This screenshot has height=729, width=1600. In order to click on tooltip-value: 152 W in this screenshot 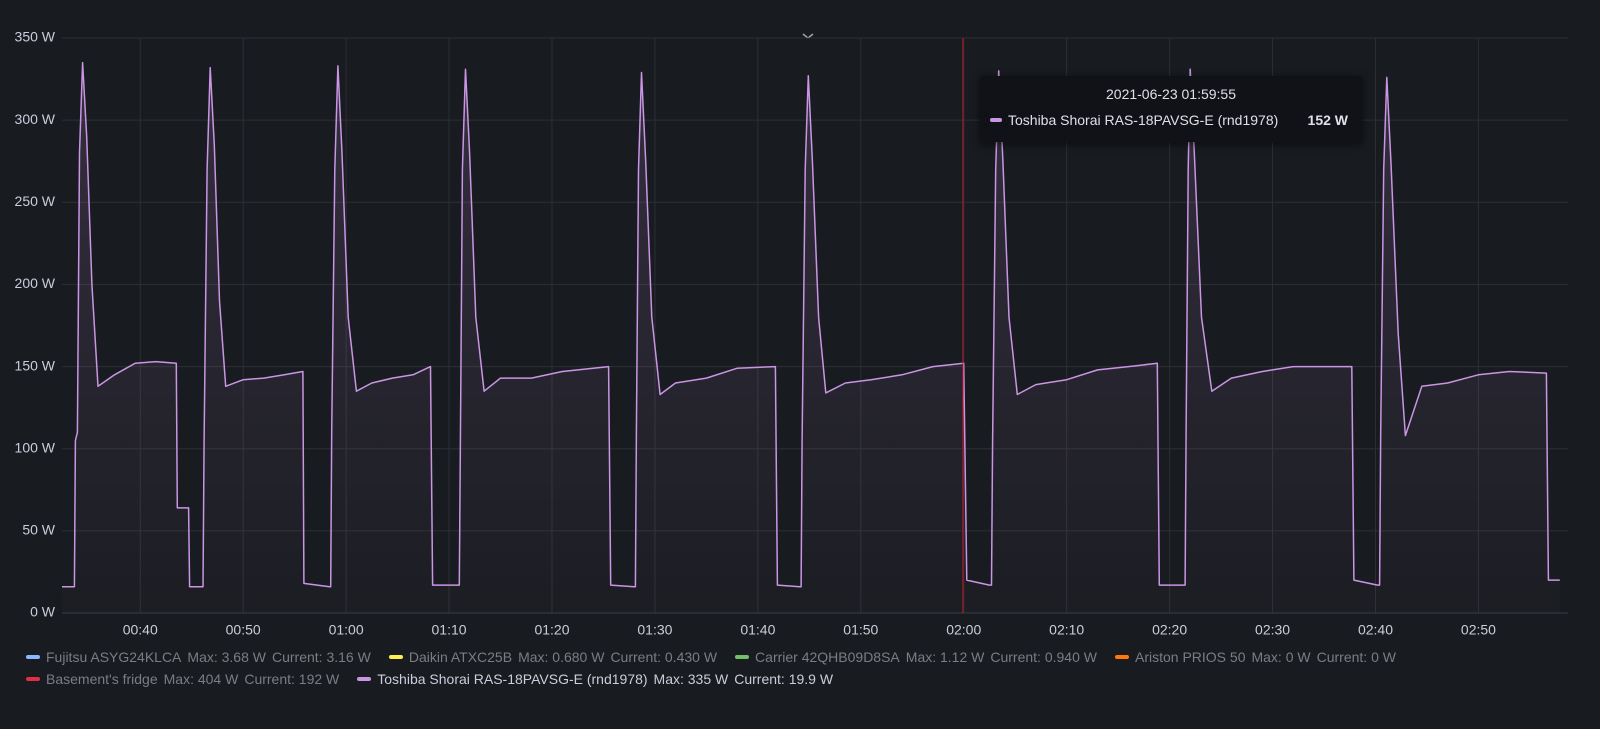, I will do `click(1327, 120)`.